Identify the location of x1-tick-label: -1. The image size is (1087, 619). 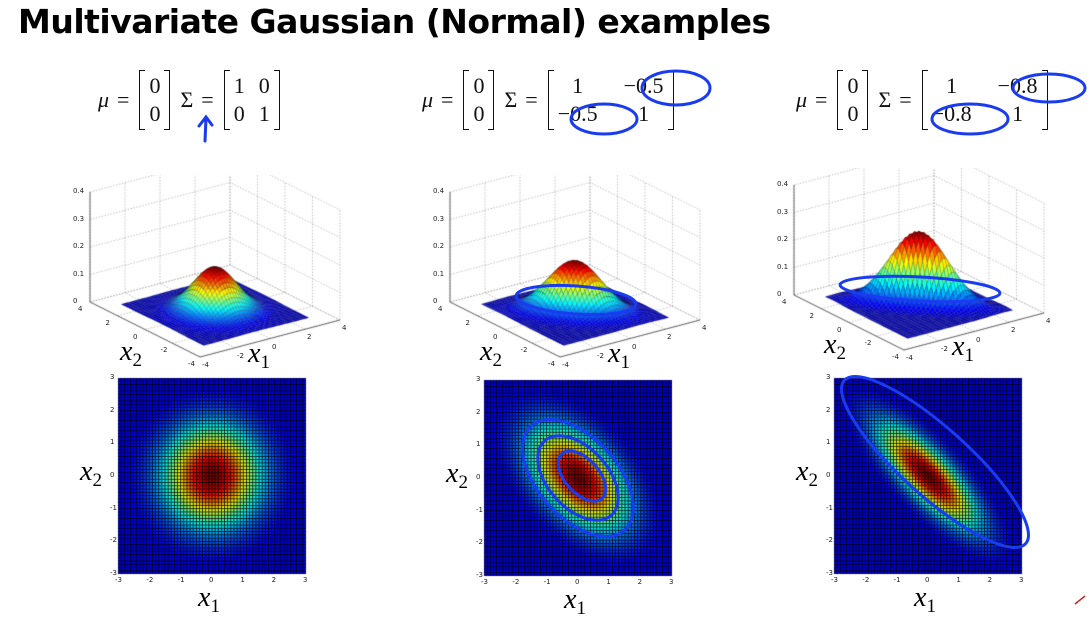
(897, 580).